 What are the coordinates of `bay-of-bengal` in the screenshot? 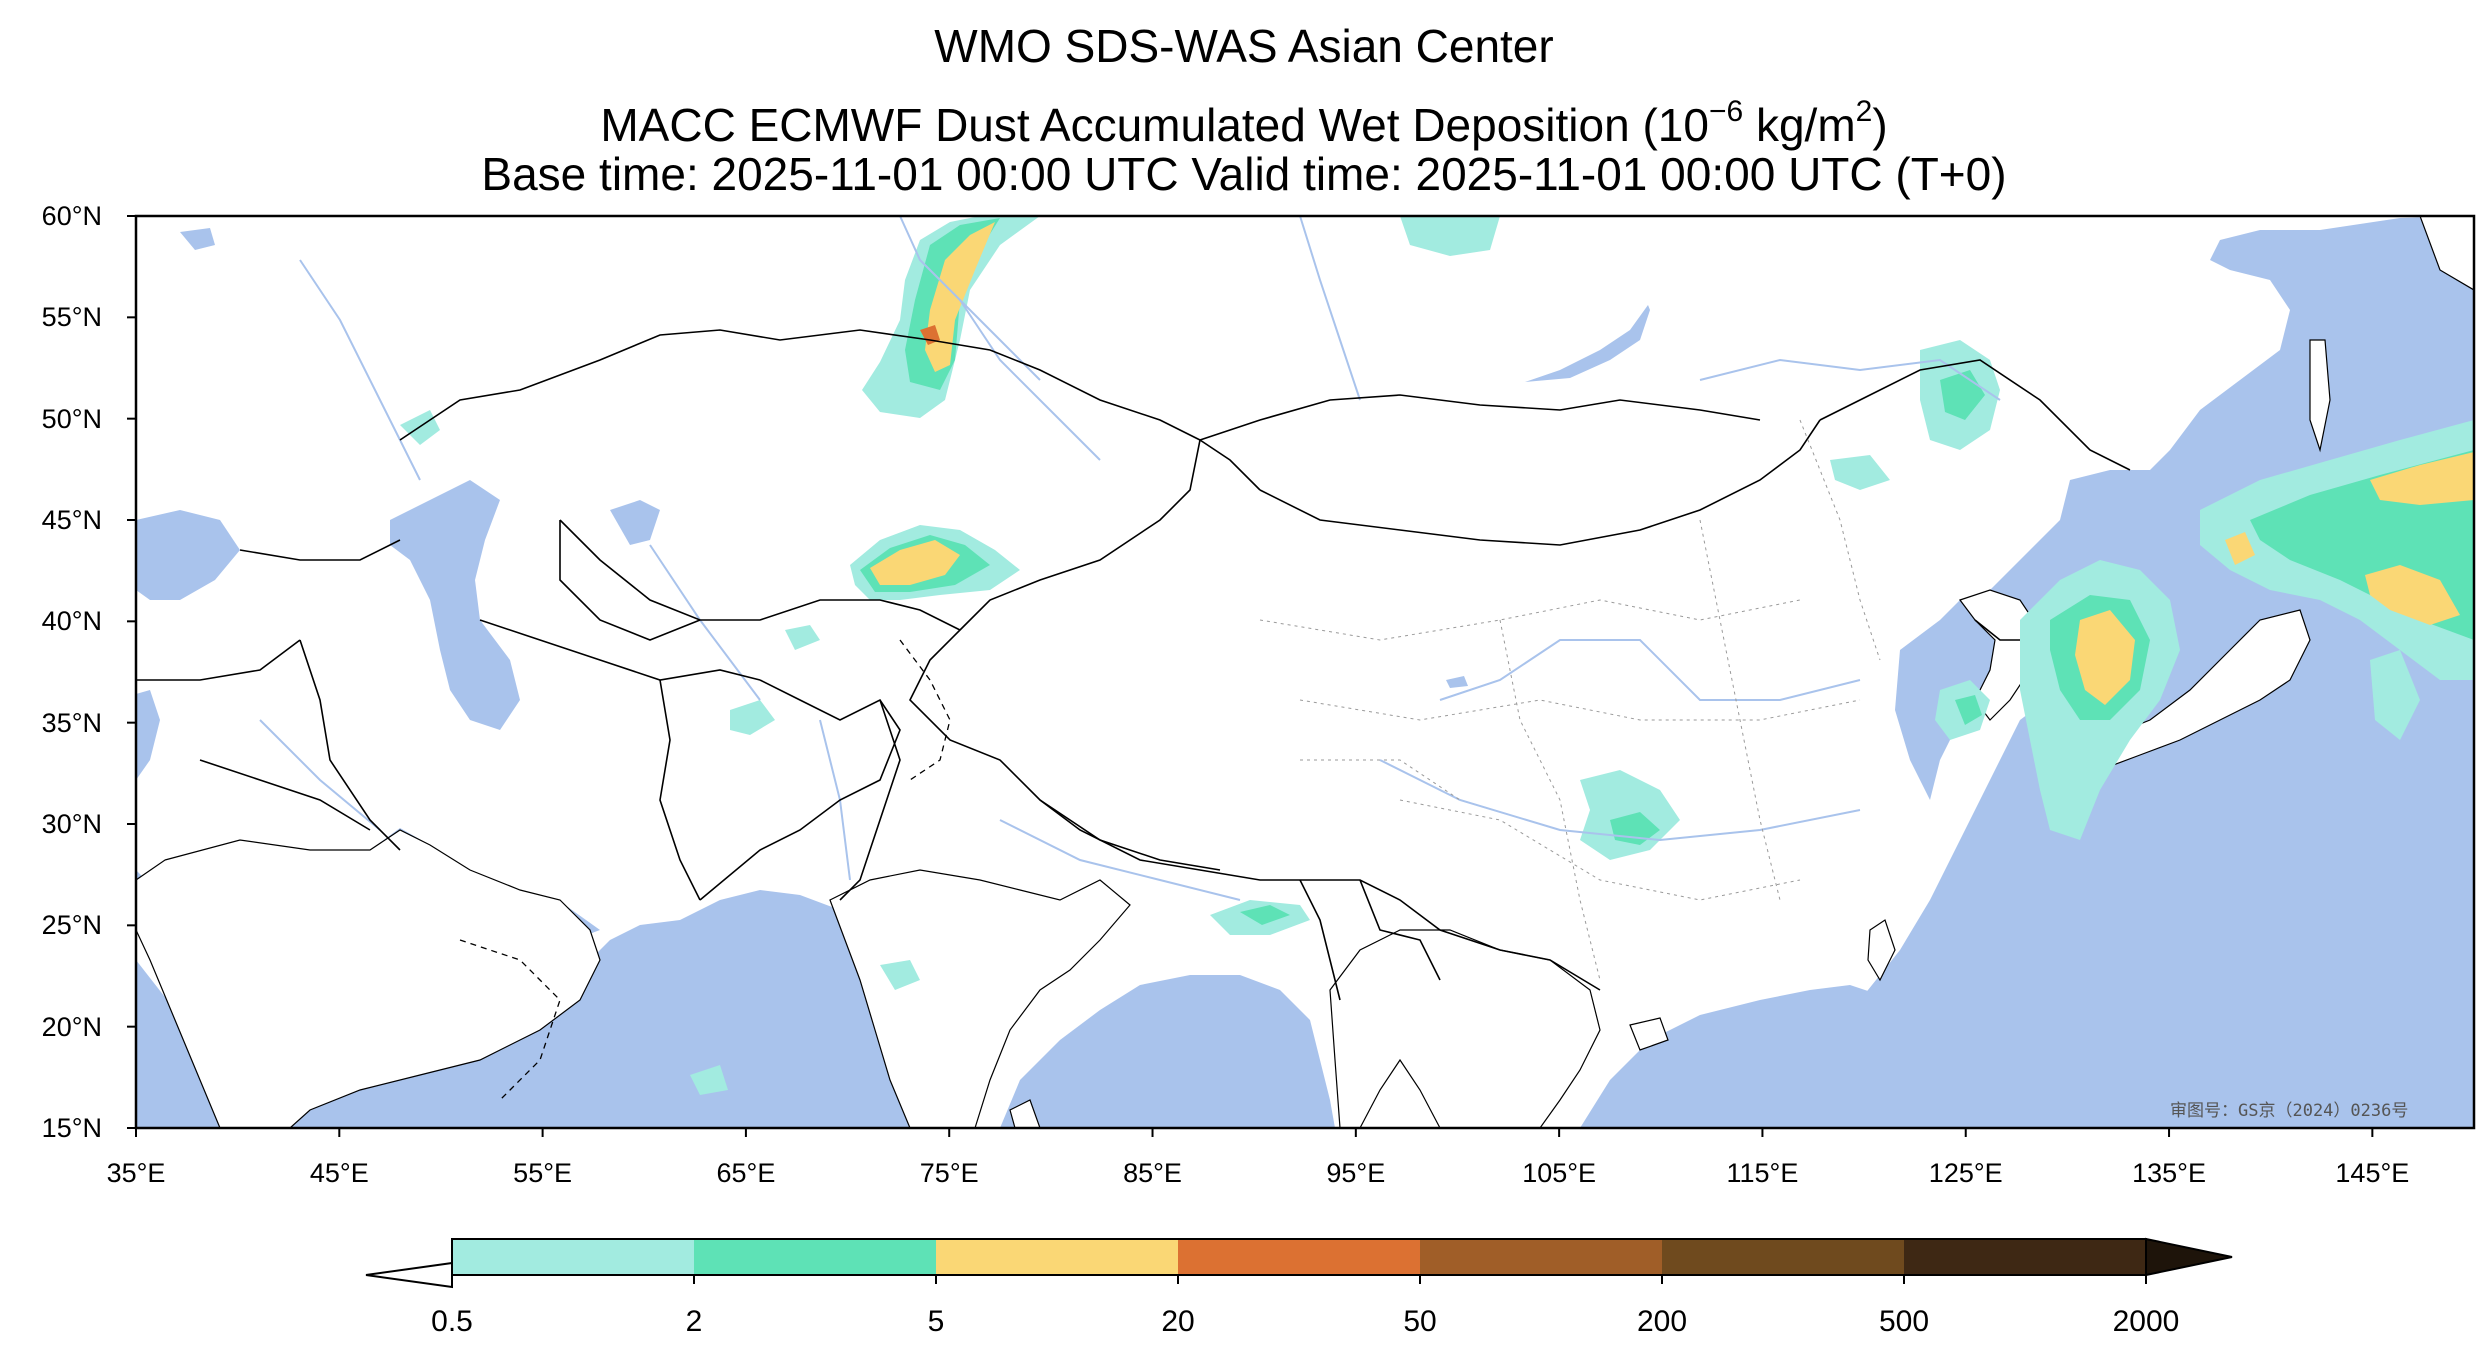 It's located at (1167, 1051).